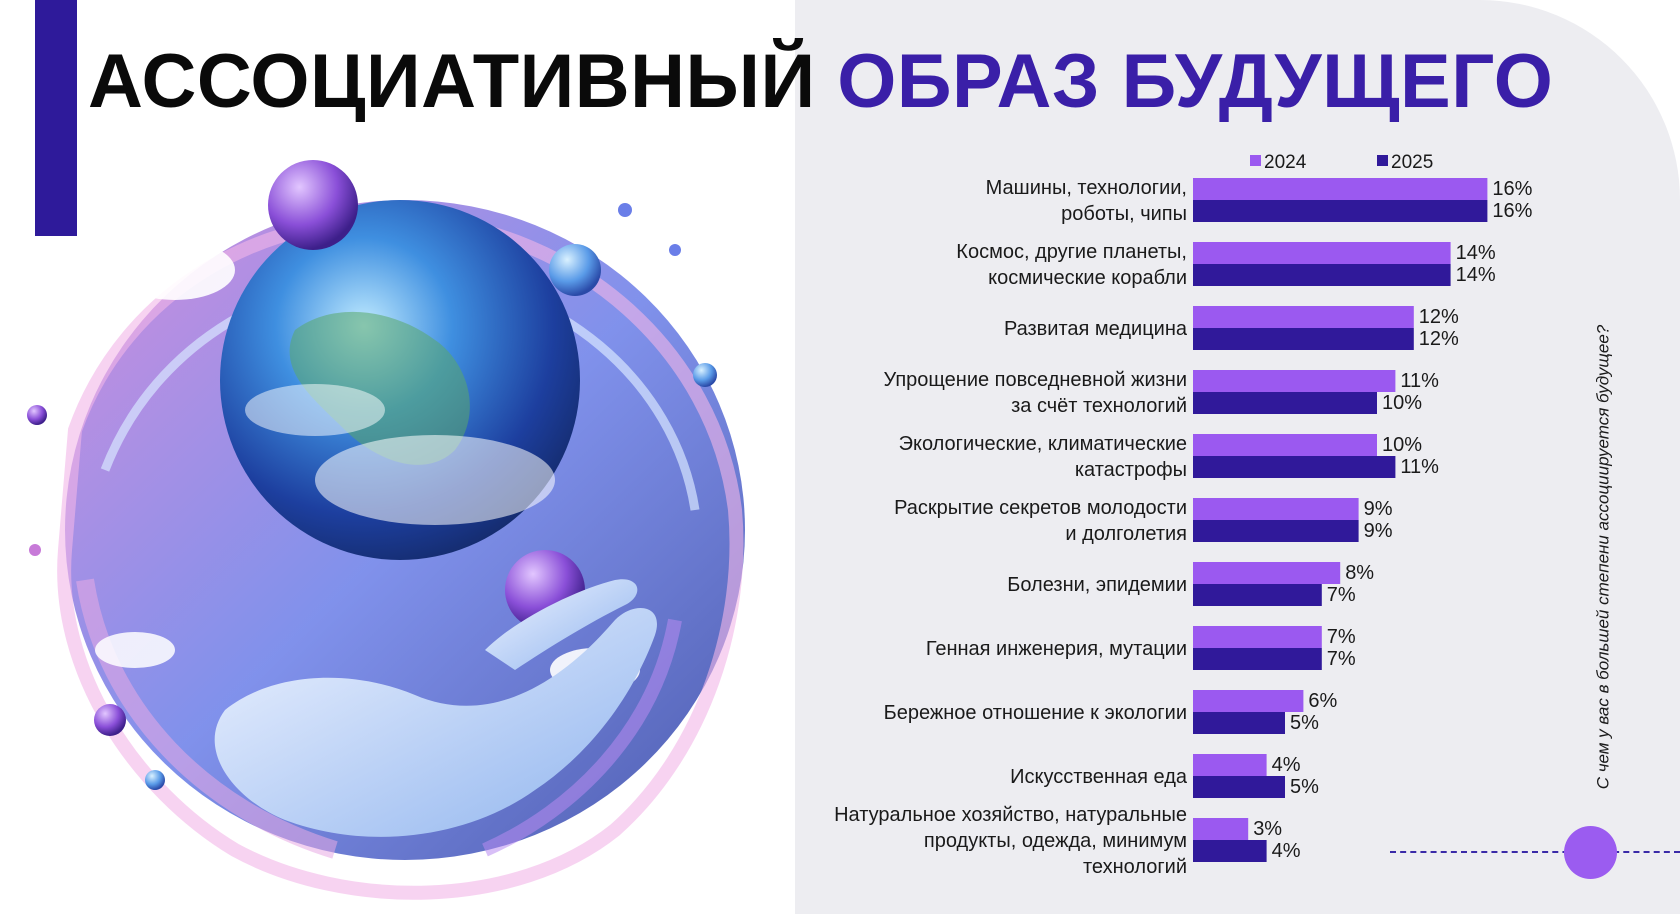  Describe the element at coordinates (452, 81) in the screenshot. I see `title-part-1: АССОЦИАТИВНЫЙ` at that location.